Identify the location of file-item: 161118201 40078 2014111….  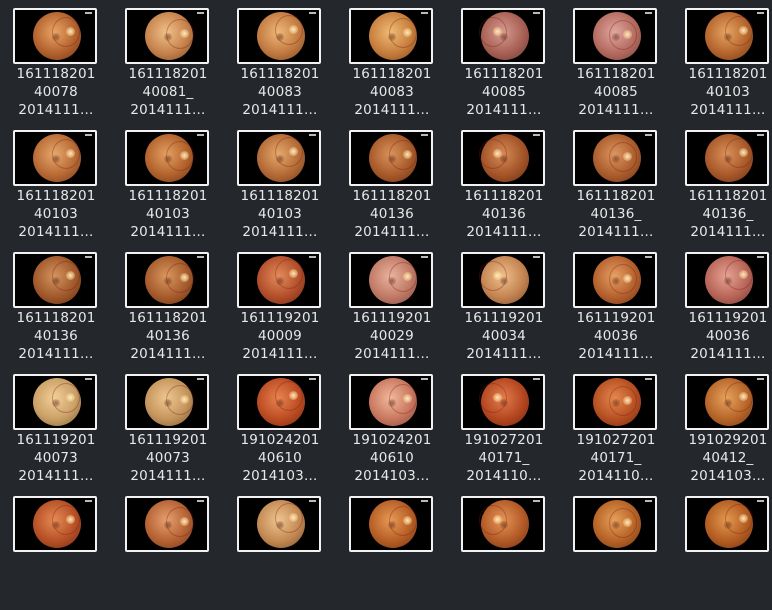
(56, 61).